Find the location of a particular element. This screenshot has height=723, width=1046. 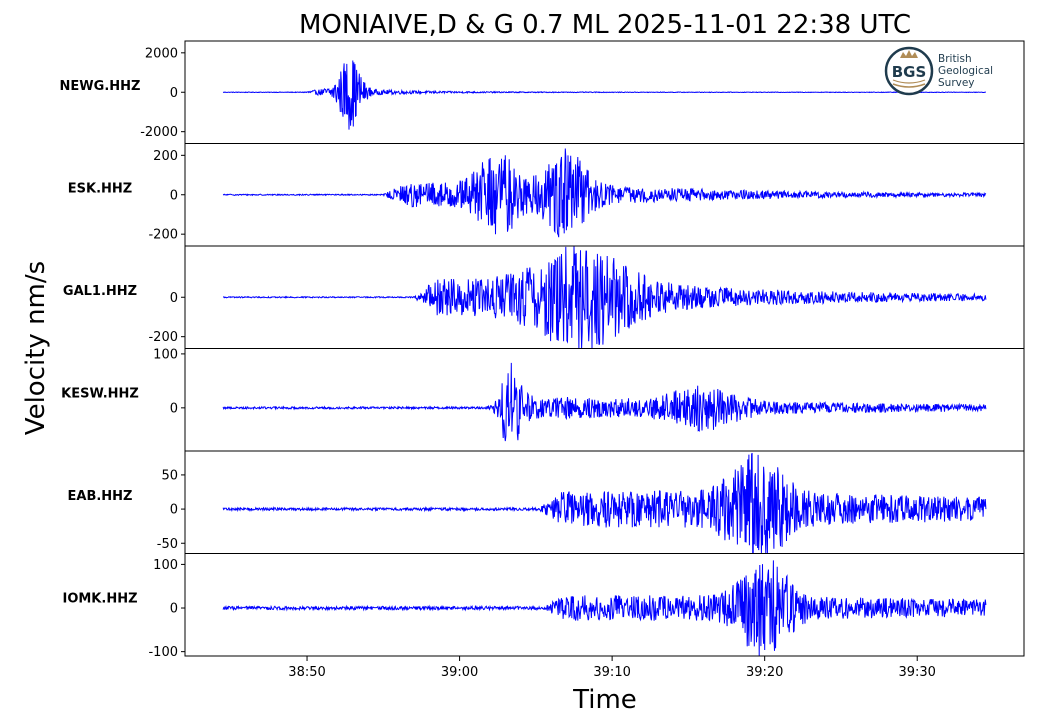

x-tick-label: 39:20 is located at coordinates (764, 672).